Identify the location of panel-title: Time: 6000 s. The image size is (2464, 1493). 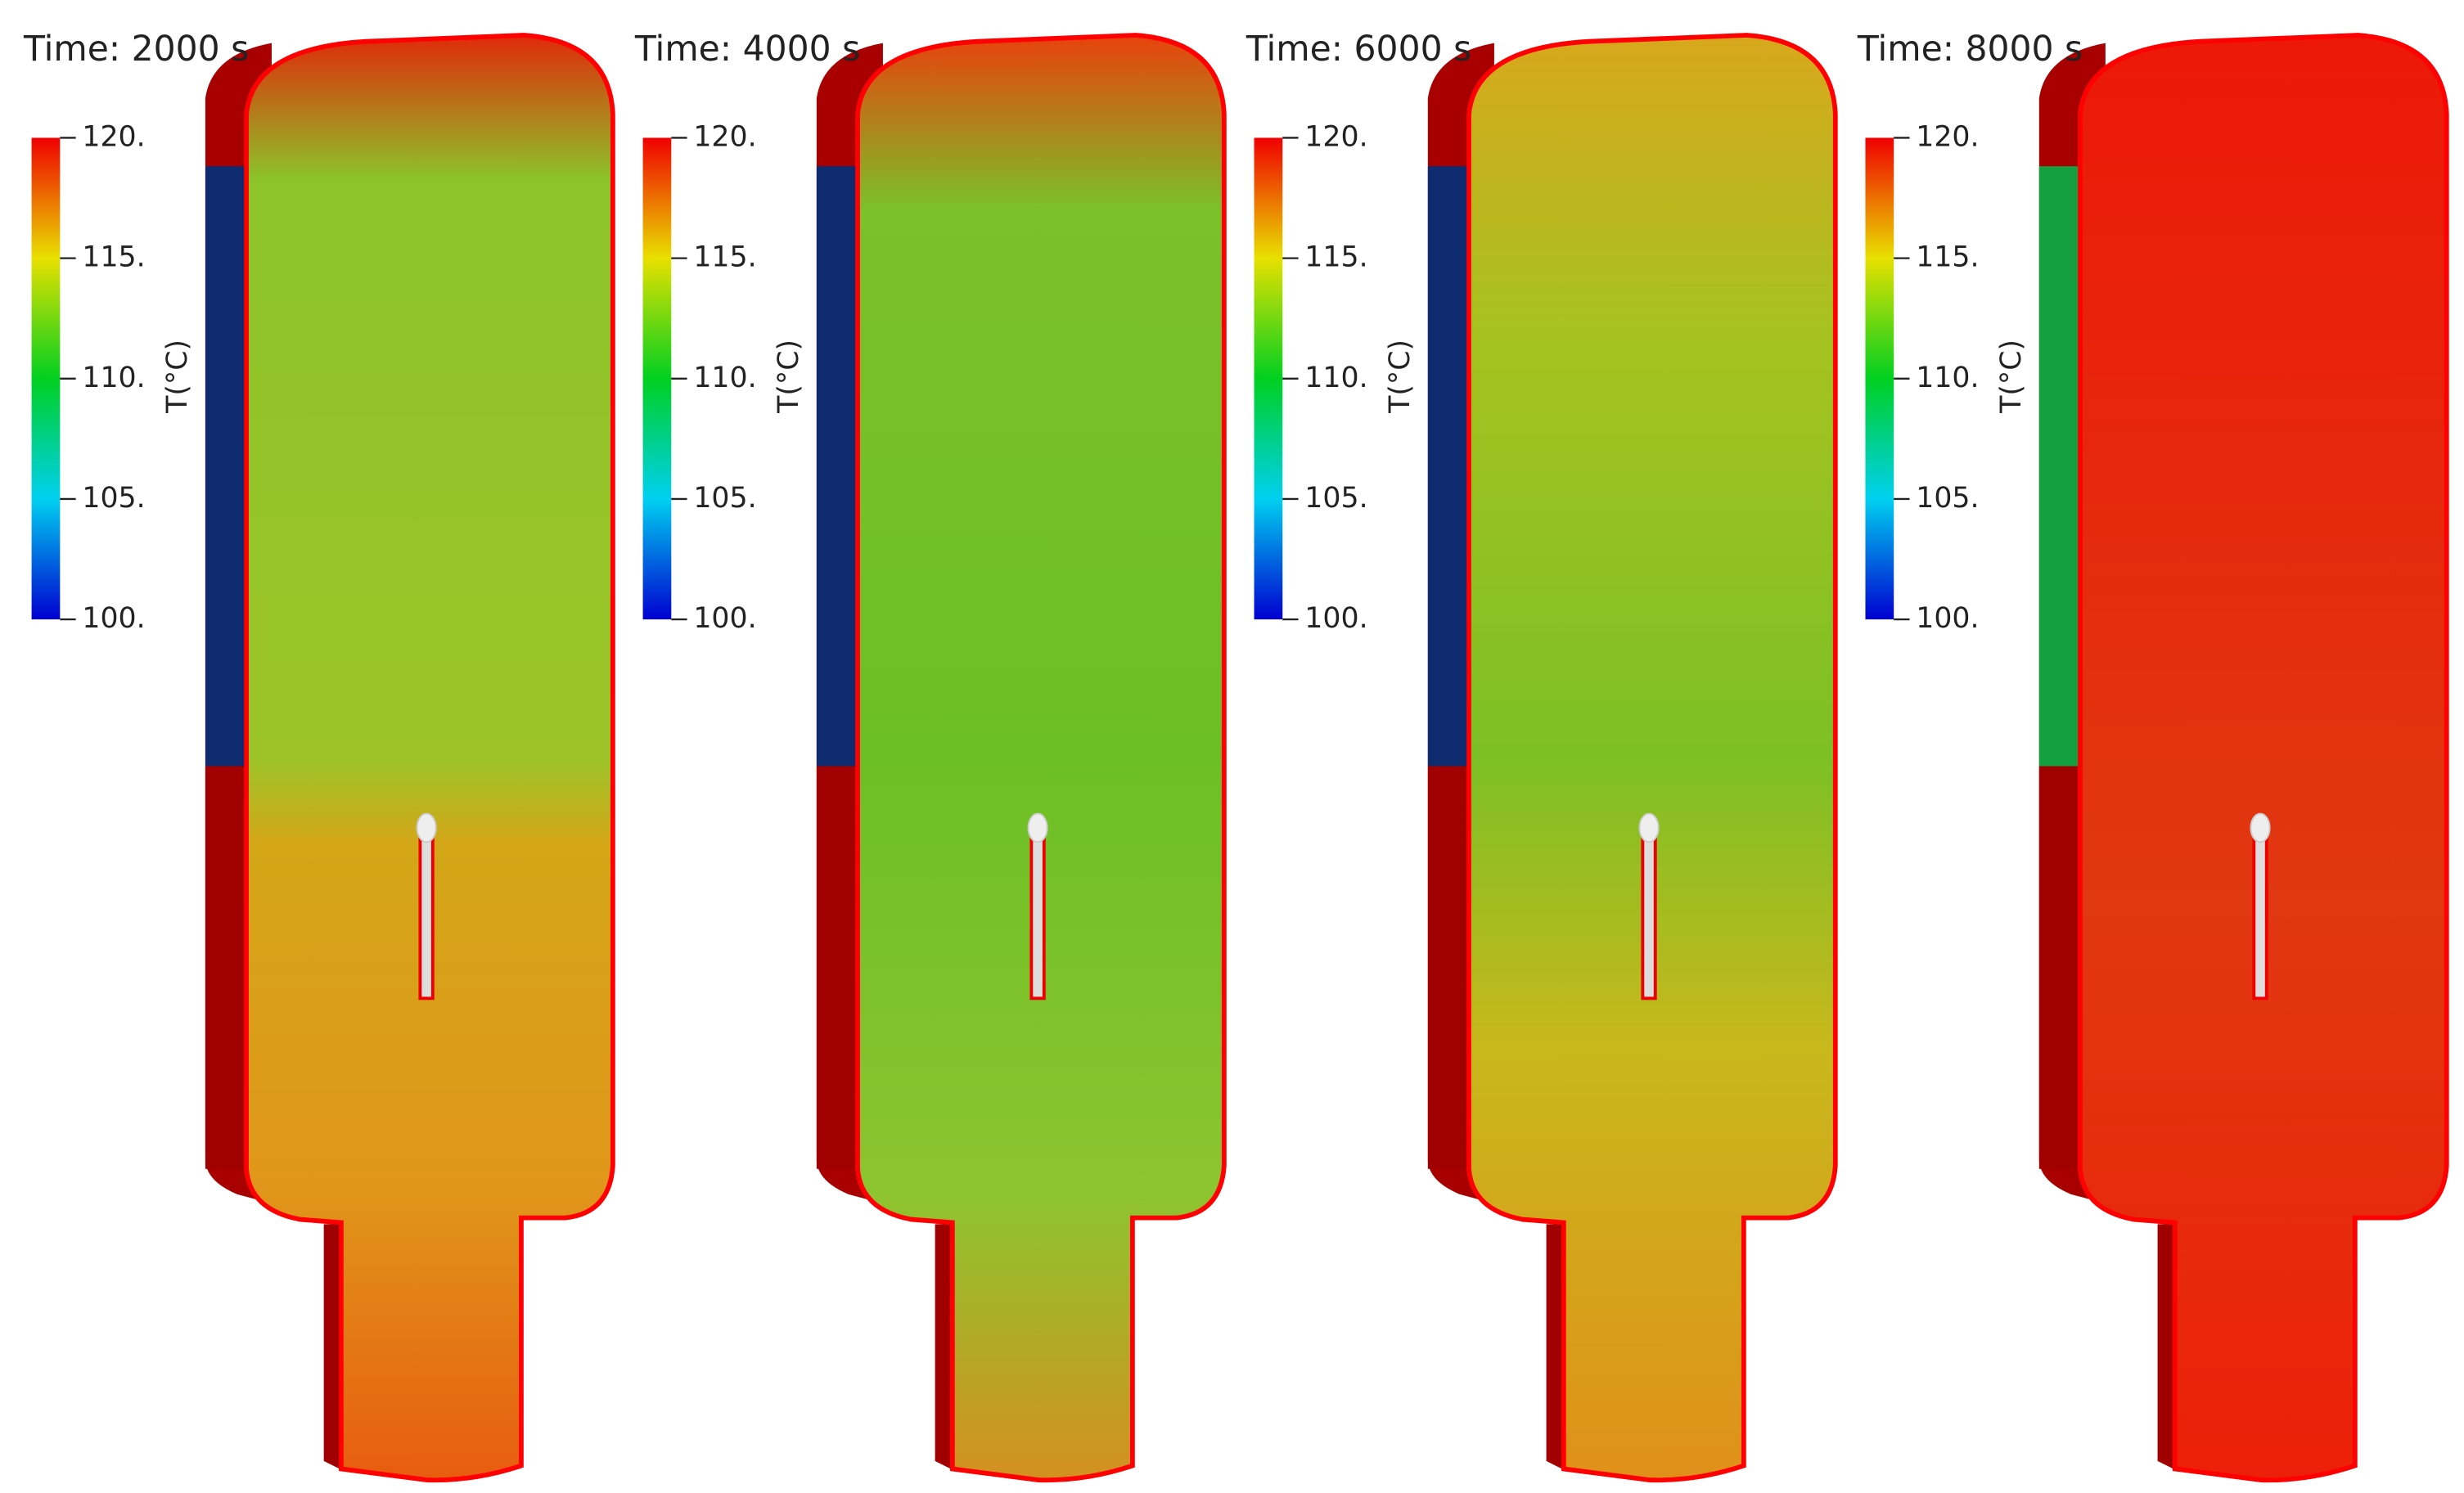
(1358, 49).